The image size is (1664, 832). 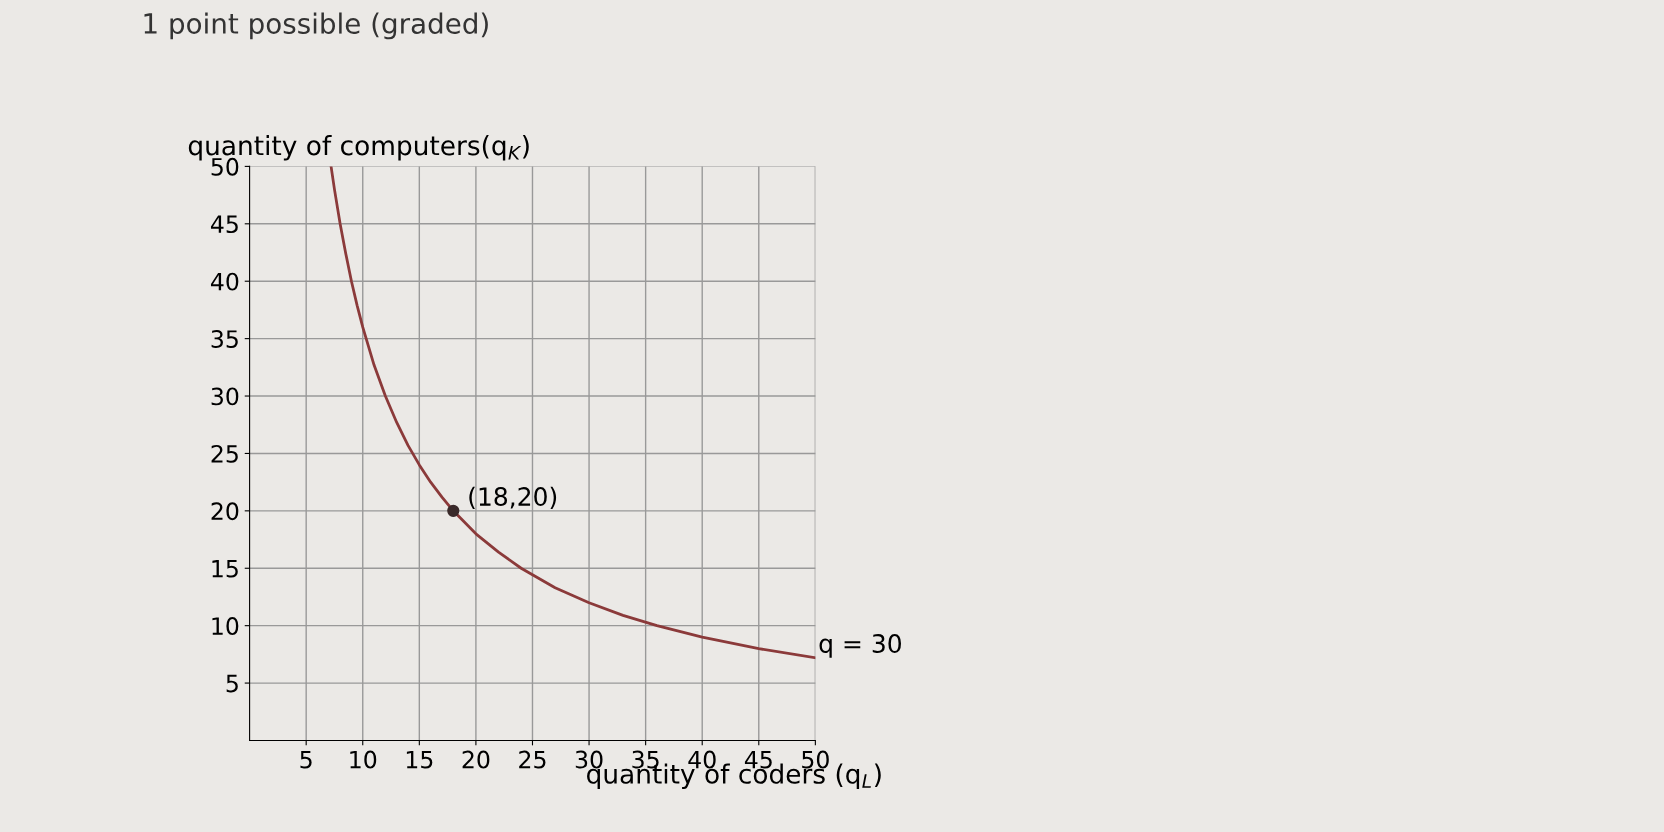 I want to click on x-tick-label: 15, so click(x=419, y=759).